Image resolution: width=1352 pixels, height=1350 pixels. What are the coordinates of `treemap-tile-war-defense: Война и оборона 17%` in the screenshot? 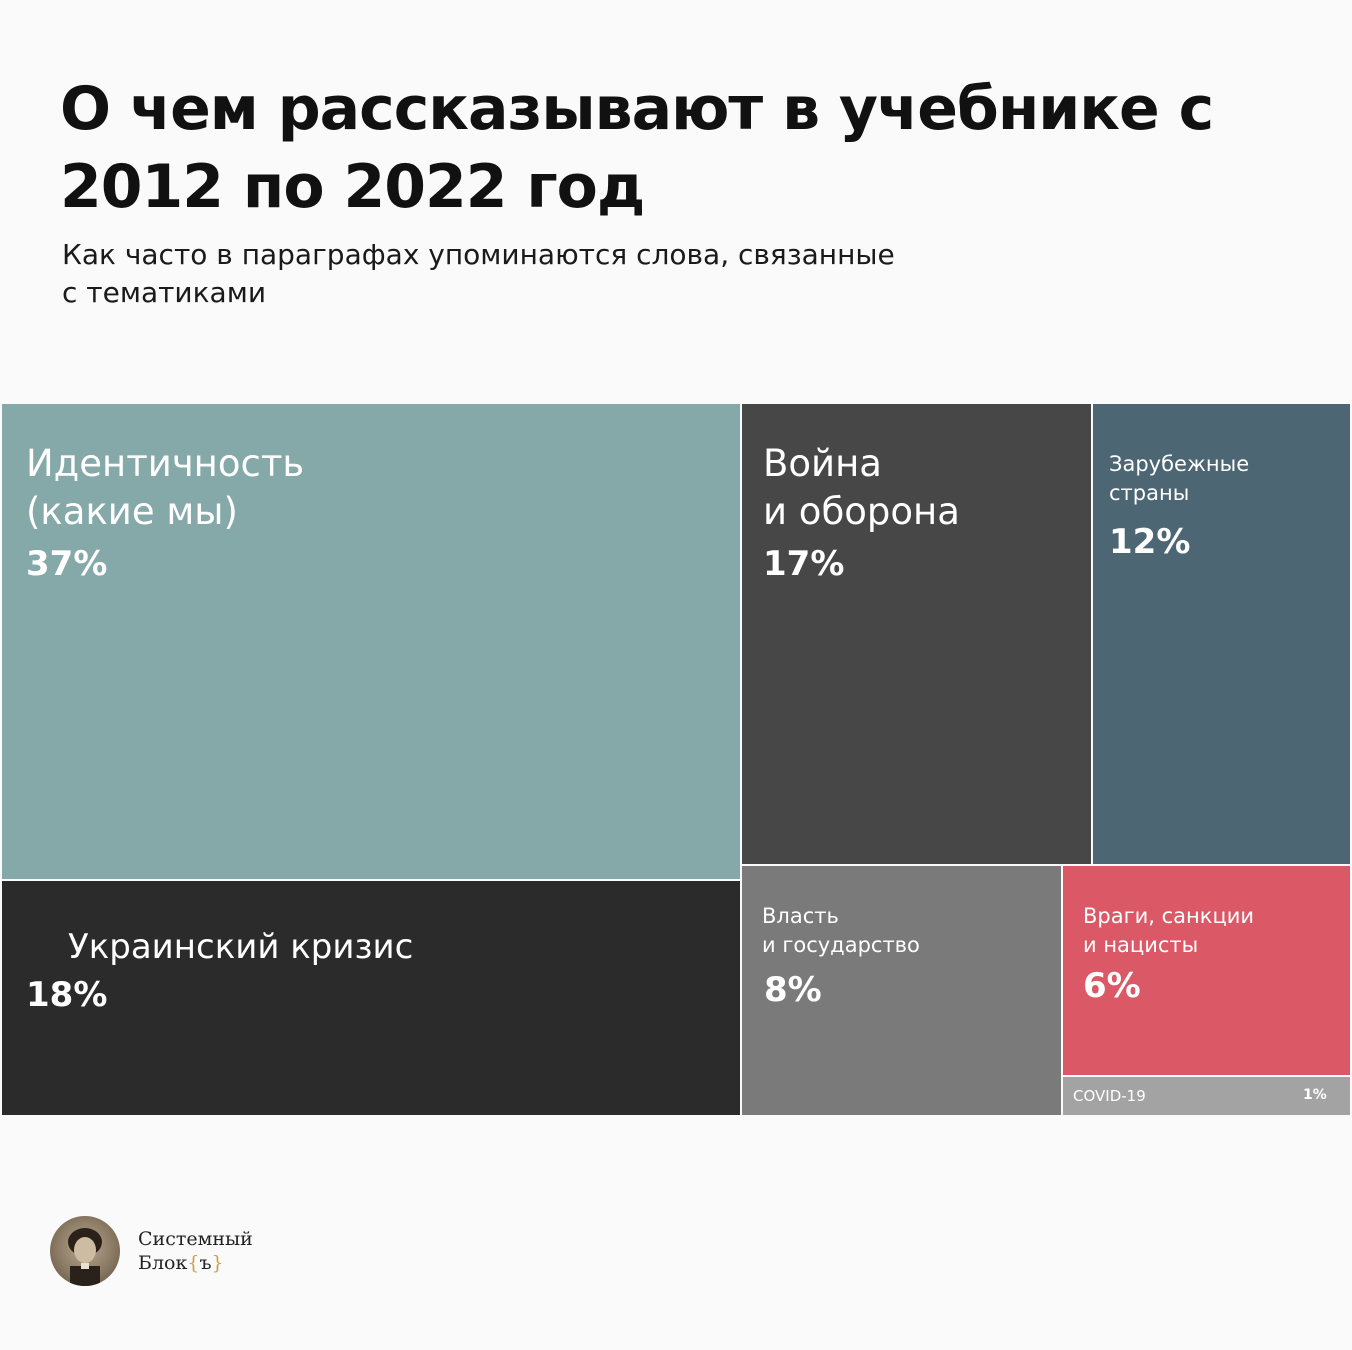 It's located at (916, 634).